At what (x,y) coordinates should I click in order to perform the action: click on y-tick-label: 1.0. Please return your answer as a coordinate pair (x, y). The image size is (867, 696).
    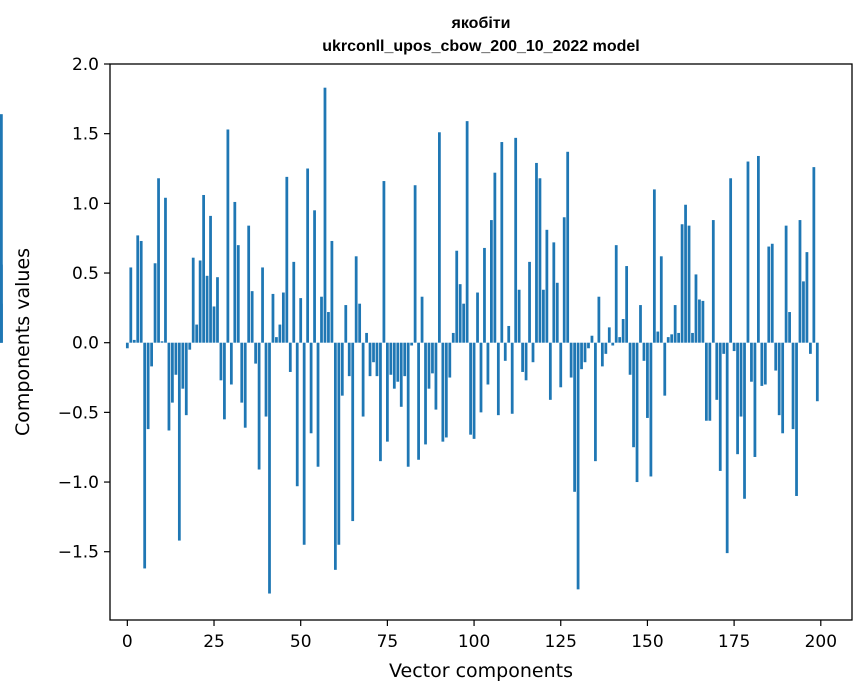
    Looking at the image, I should click on (85, 204).